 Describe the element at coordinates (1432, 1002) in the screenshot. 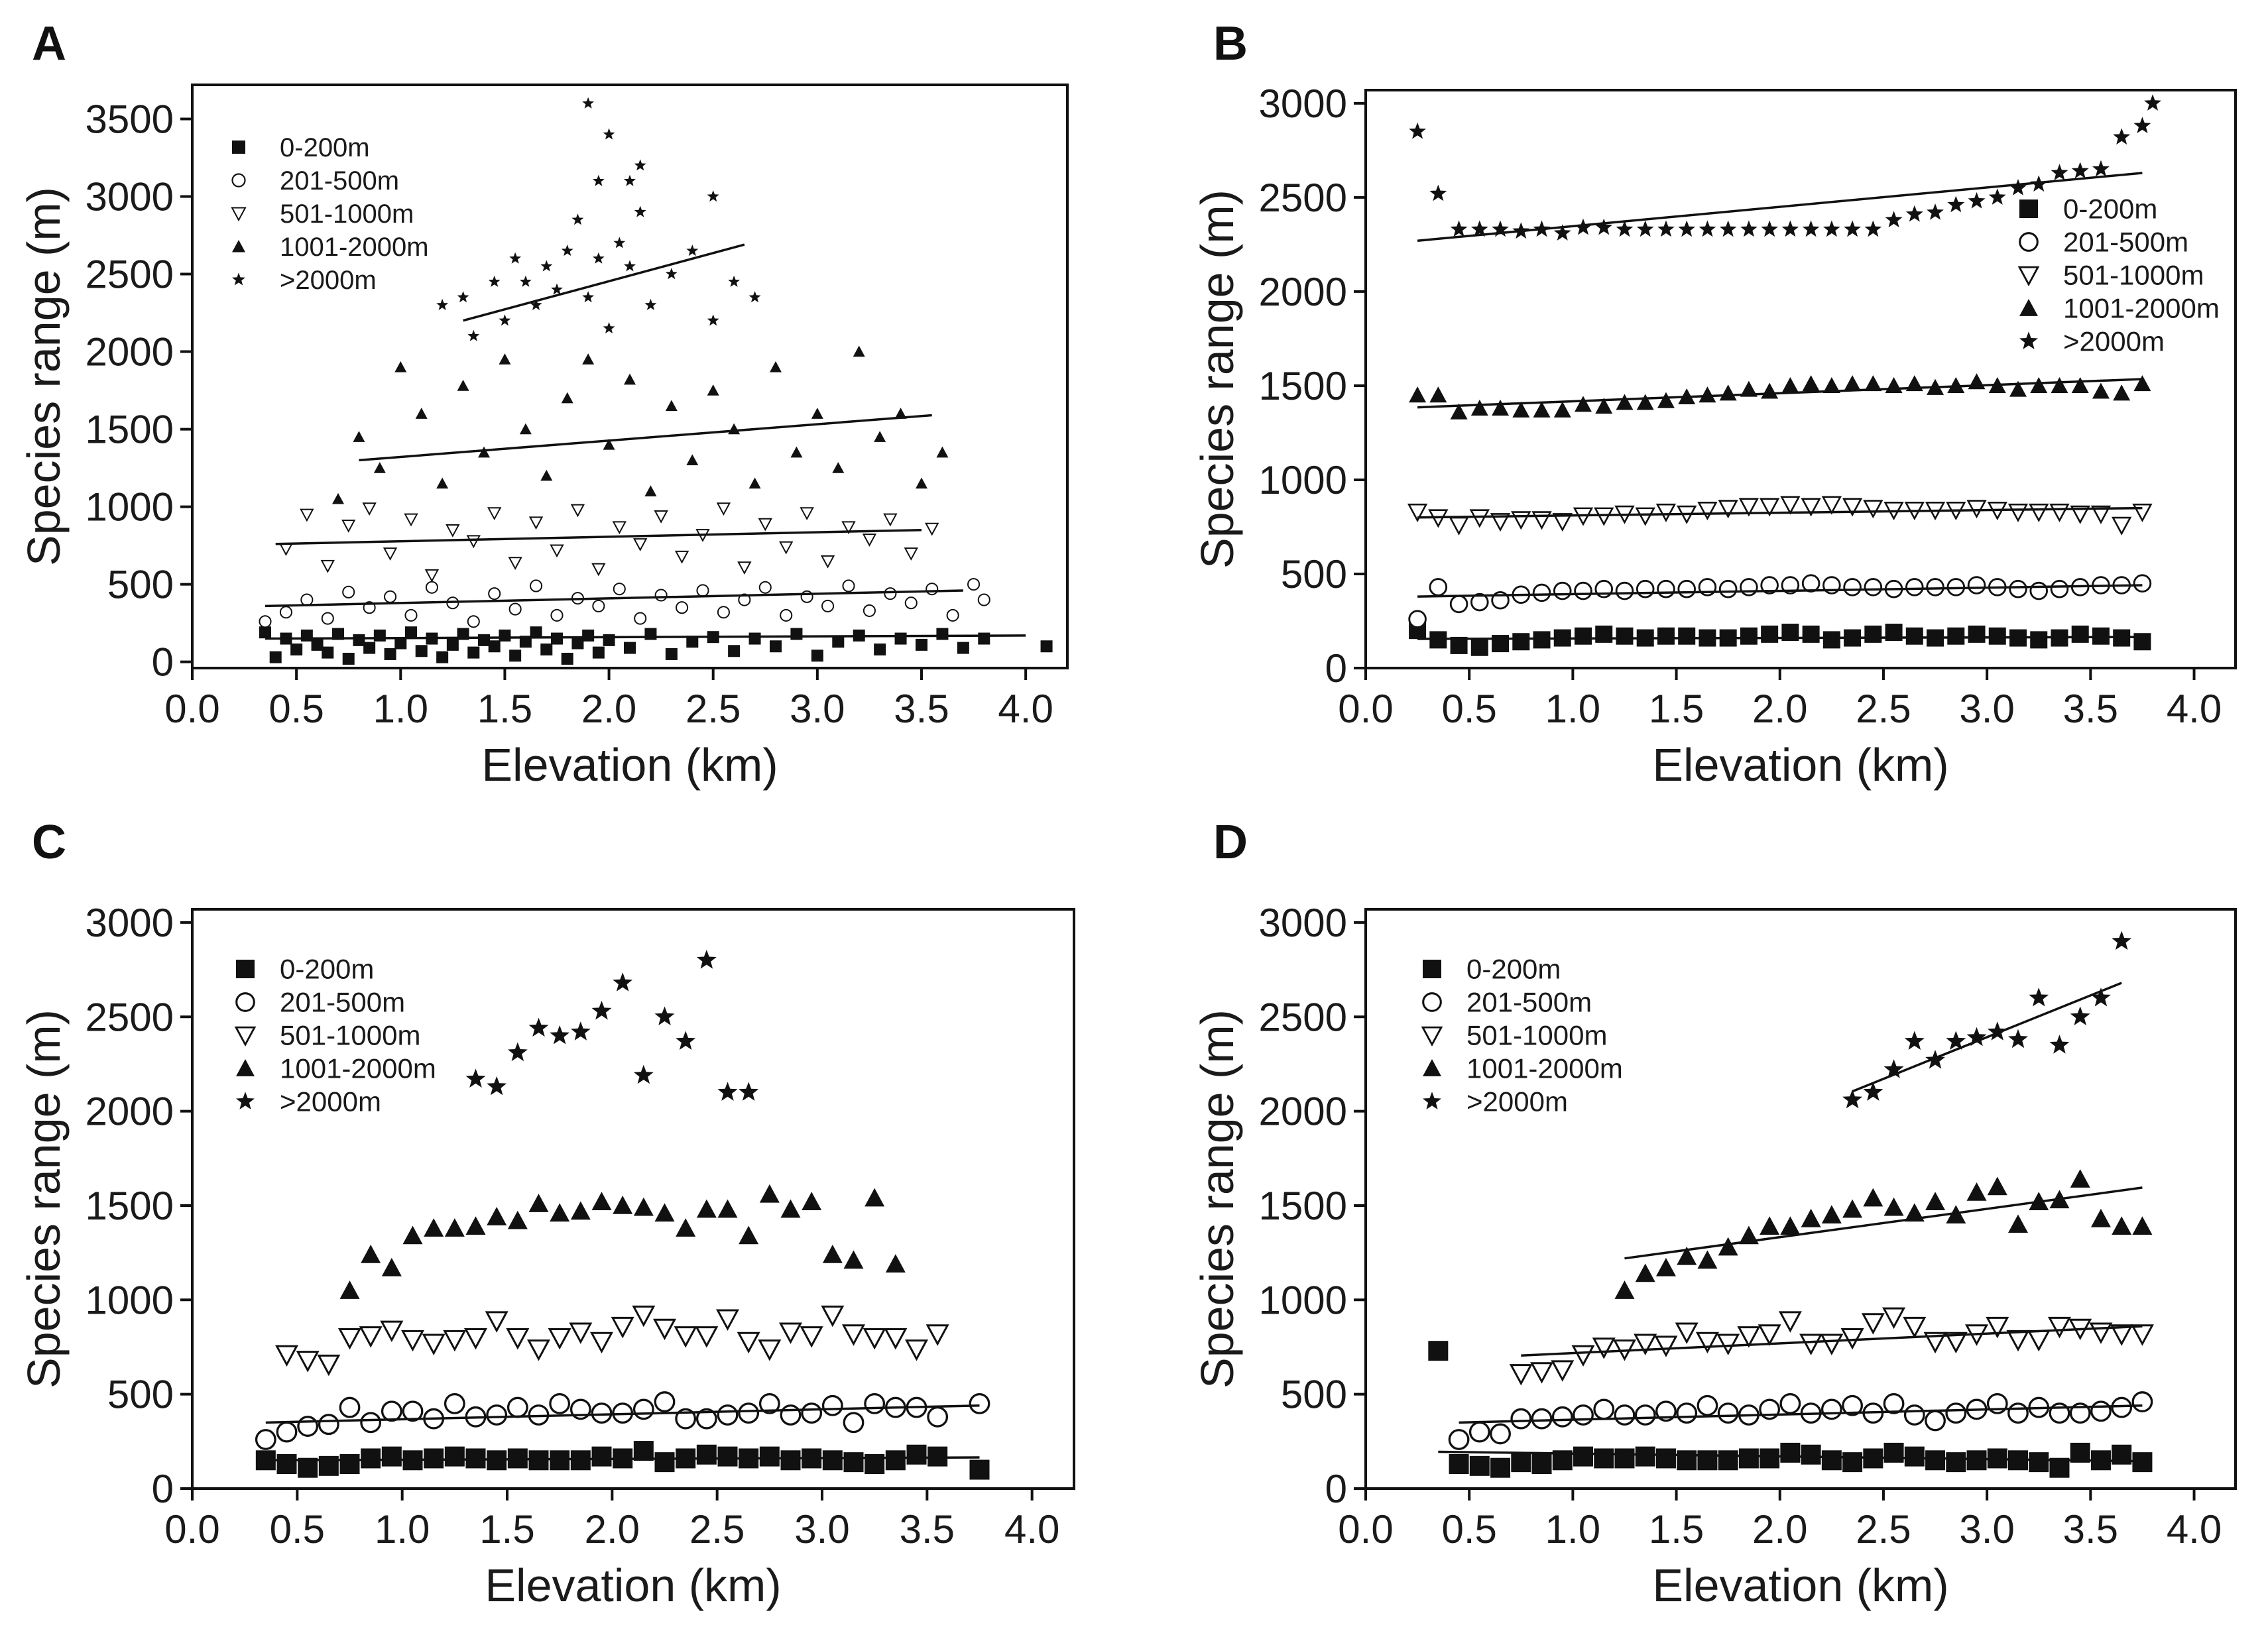

I see `panel-d-legend-marker` at that location.